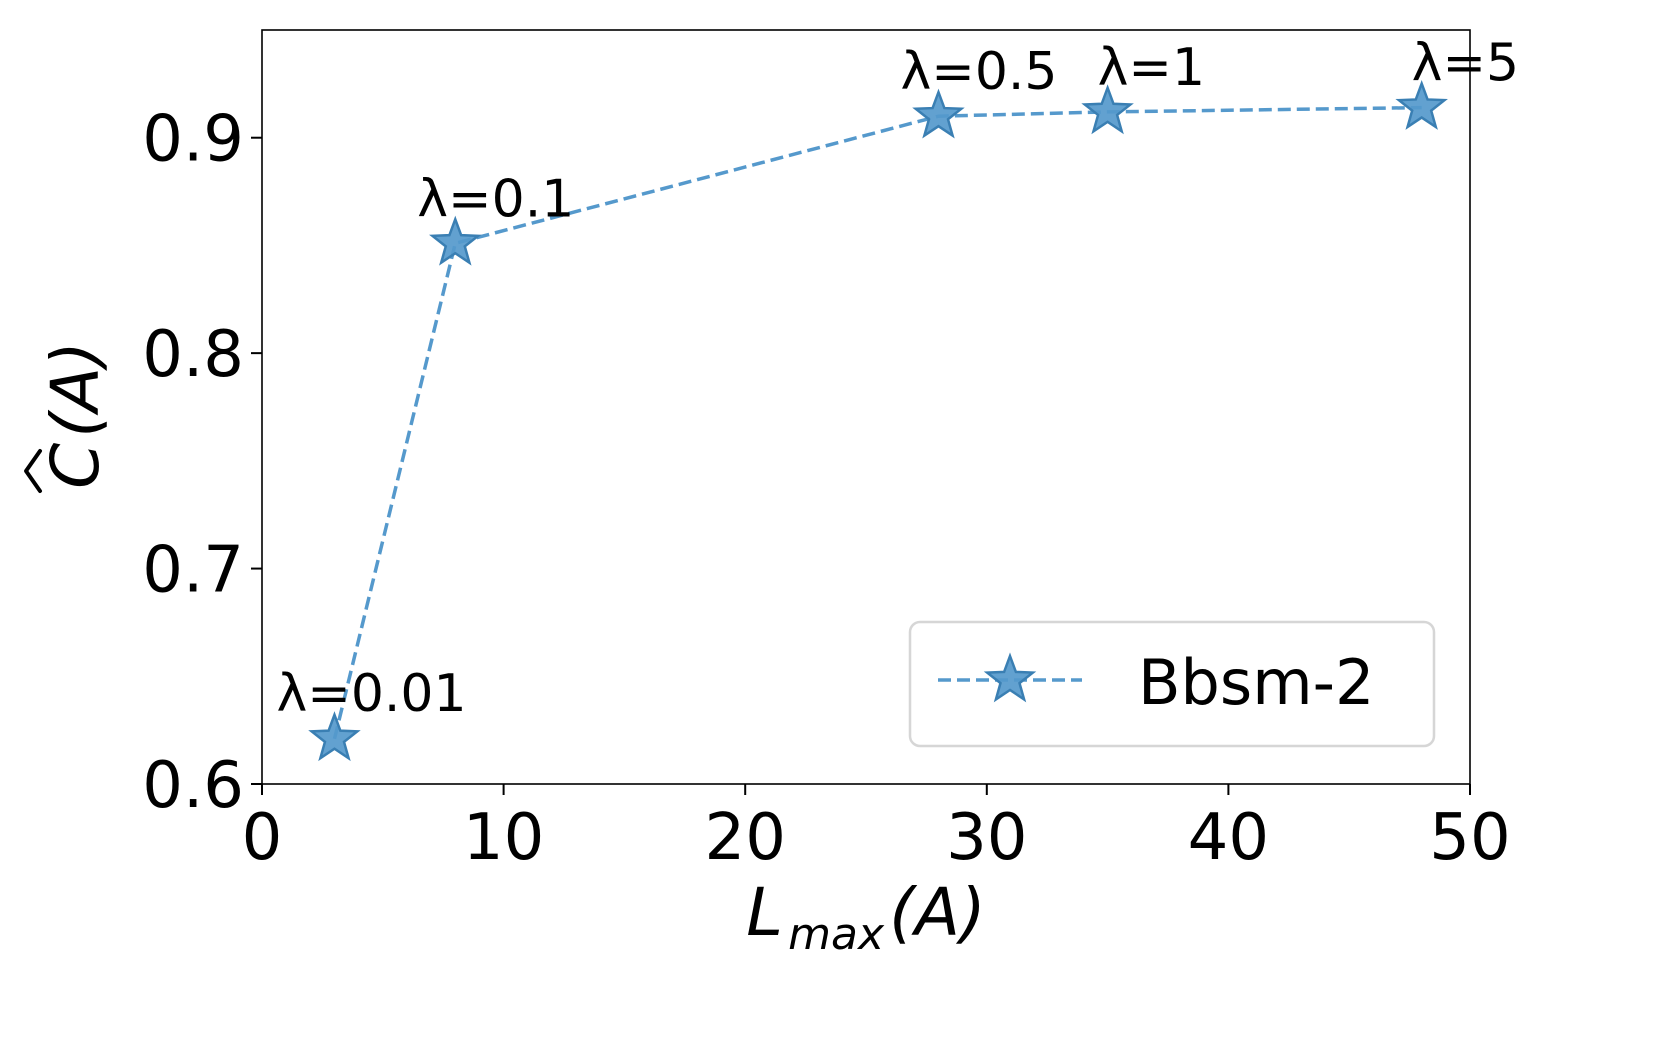  What do you see at coordinates (986, 838) in the screenshot?
I see `x-tick-label: 30` at bounding box center [986, 838].